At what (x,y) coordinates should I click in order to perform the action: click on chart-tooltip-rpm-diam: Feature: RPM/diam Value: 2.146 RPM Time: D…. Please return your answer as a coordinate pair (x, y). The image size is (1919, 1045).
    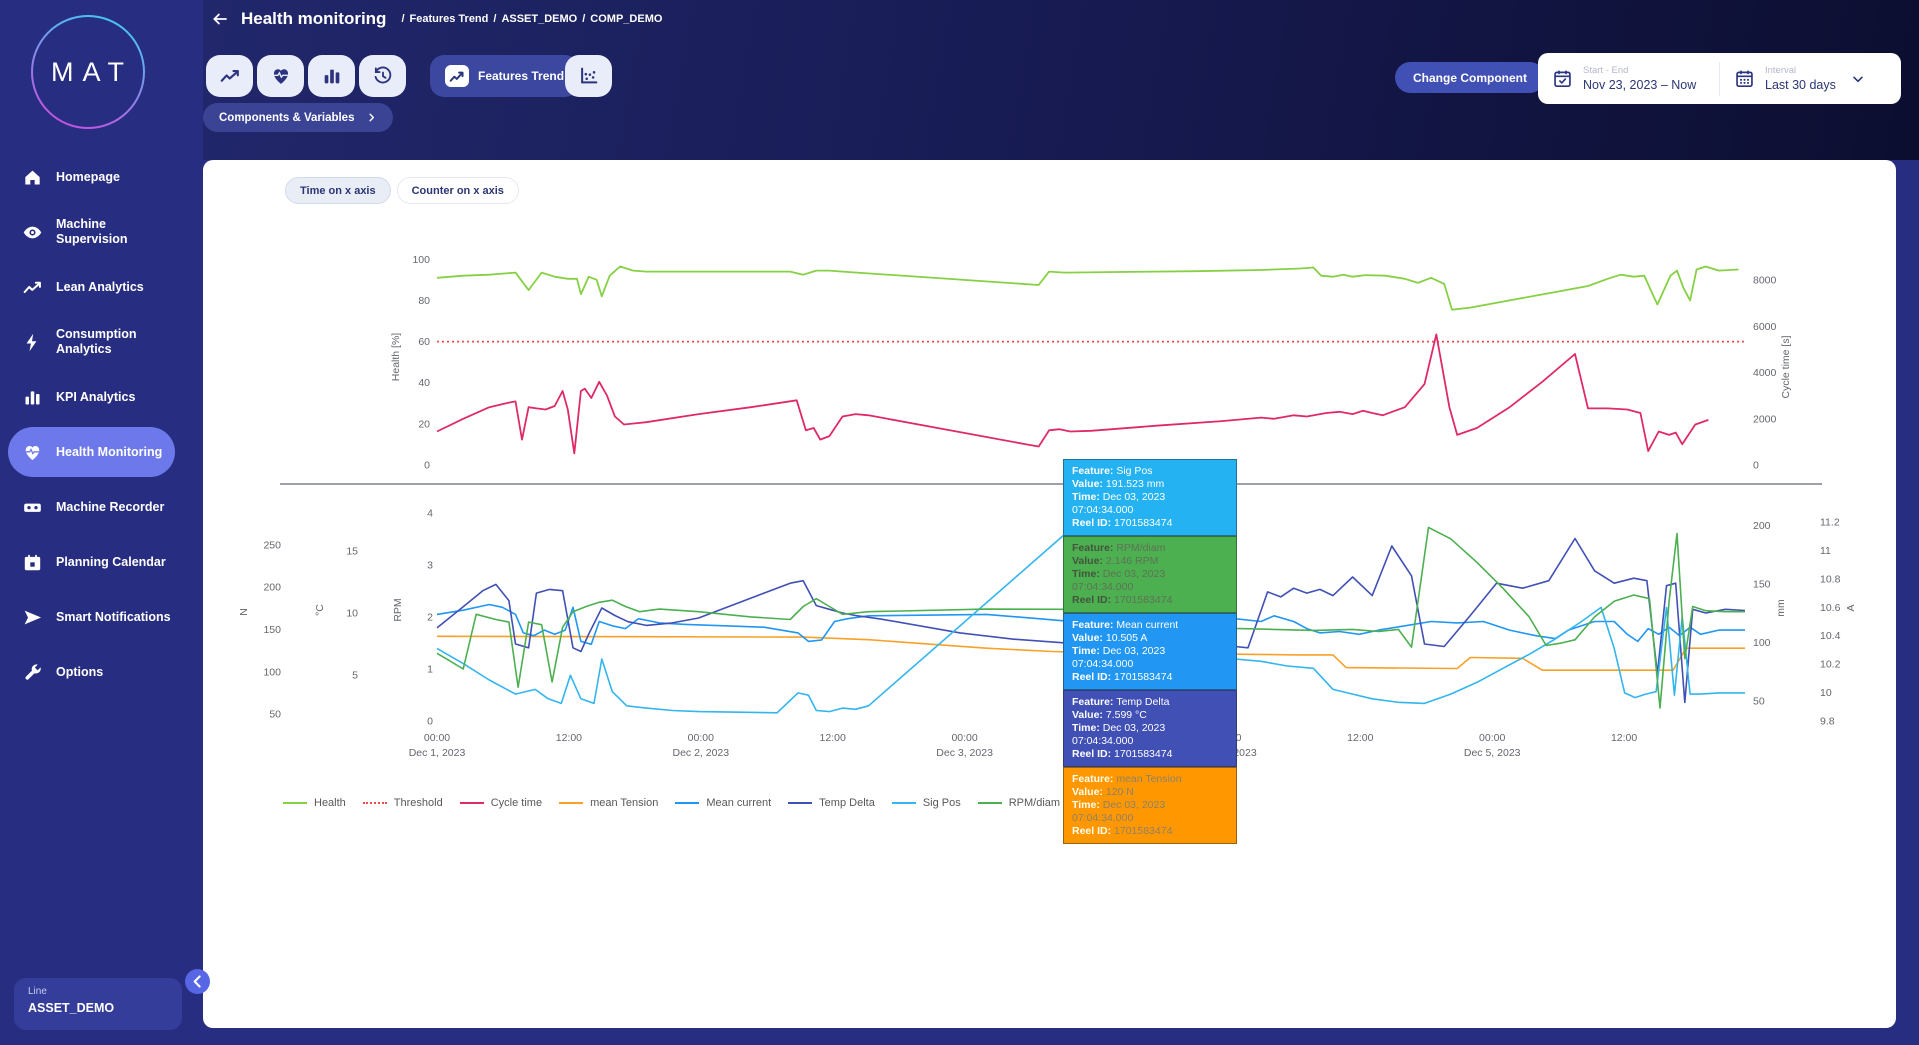
    Looking at the image, I should click on (1150, 574).